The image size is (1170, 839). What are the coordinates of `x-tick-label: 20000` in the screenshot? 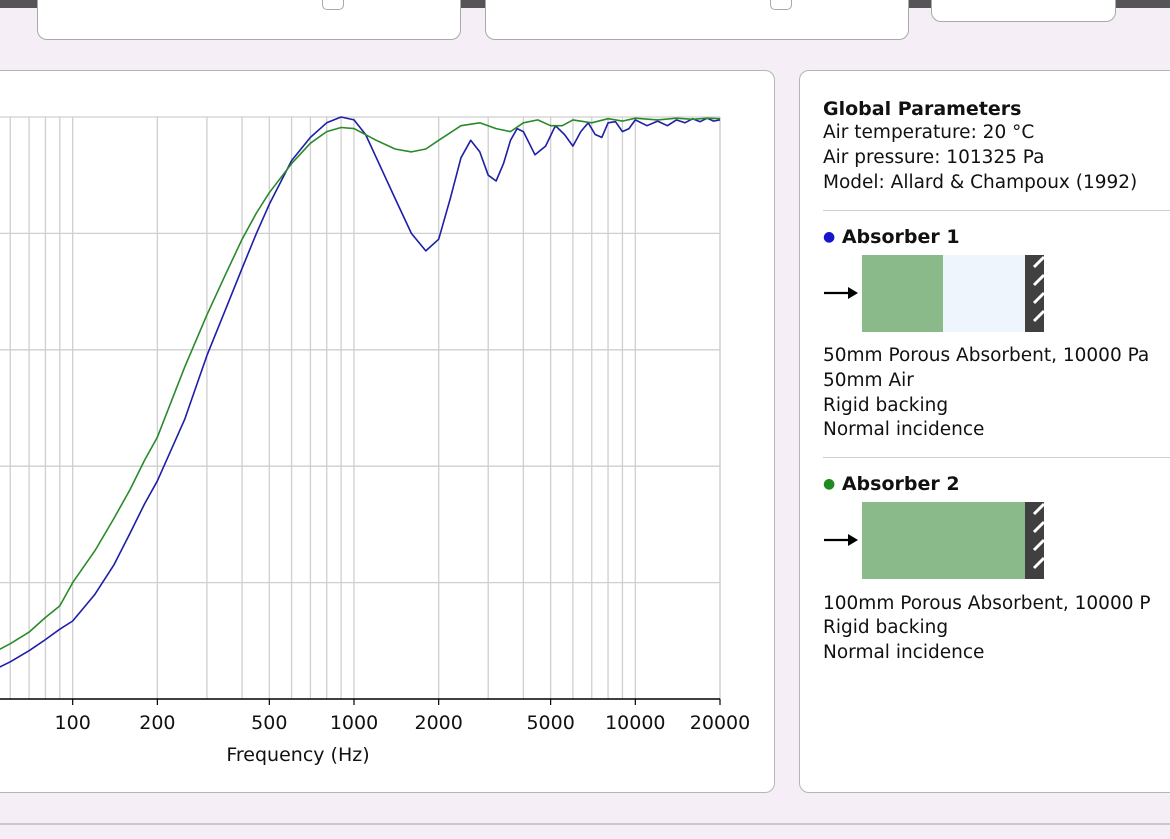 It's located at (720, 723).